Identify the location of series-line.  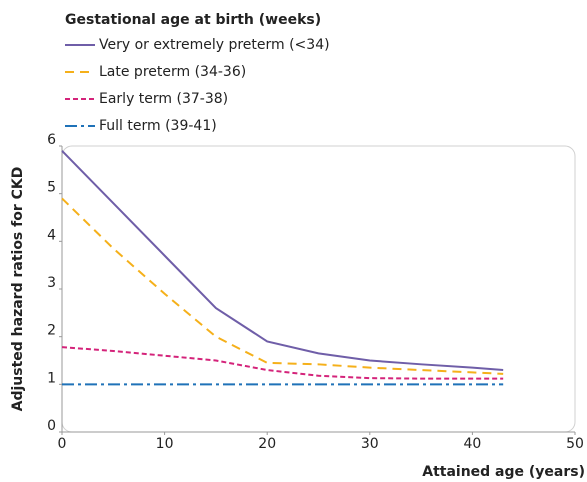
(282, 363).